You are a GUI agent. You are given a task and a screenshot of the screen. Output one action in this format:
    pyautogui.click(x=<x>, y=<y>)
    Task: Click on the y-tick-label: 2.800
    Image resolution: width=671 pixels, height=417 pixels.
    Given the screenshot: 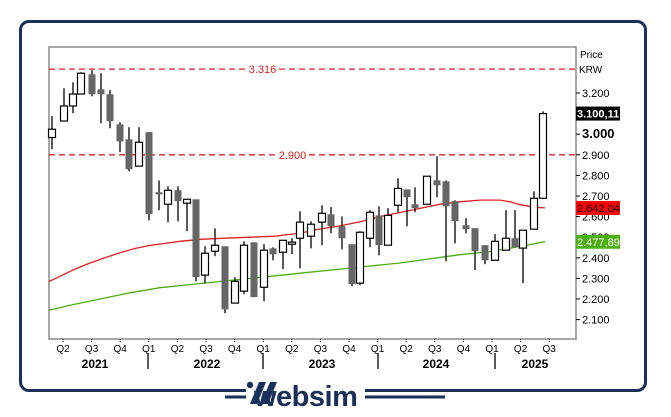 What is the action you would take?
    pyautogui.click(x=596, y=176)
    